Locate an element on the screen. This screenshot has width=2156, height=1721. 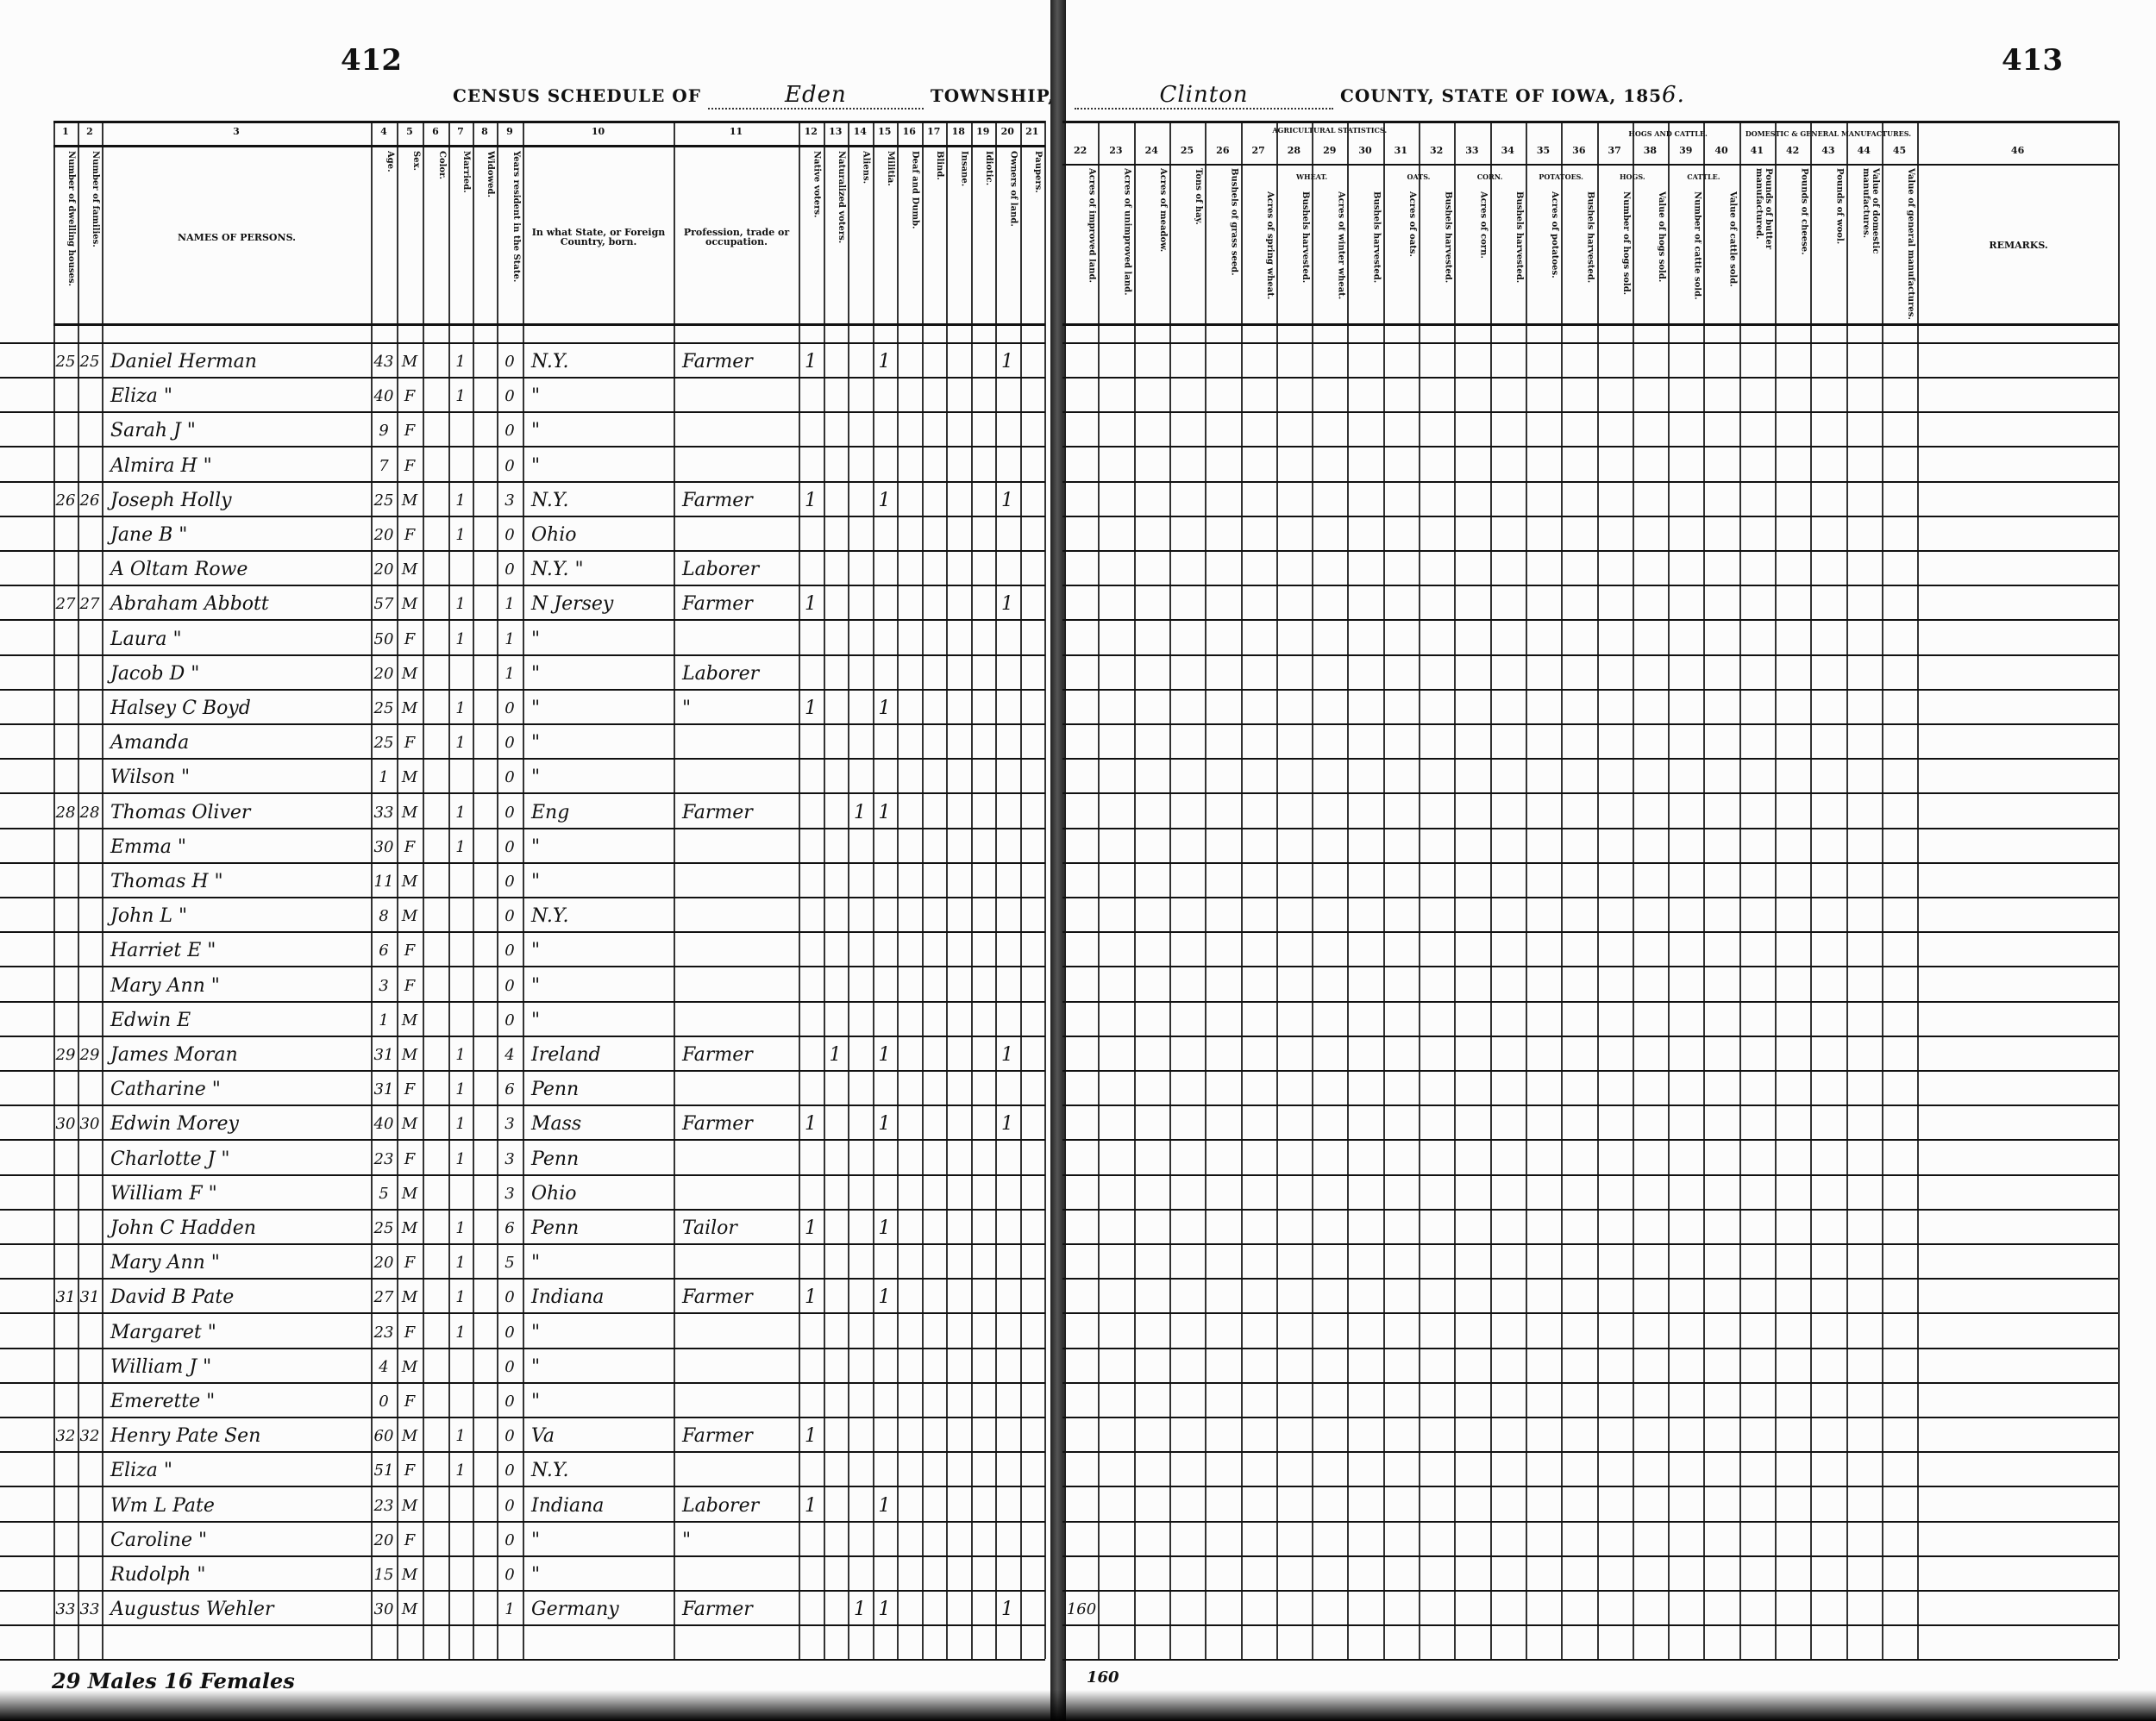
cell-name: Thomas Oliver is located at coordinates (180, 812).